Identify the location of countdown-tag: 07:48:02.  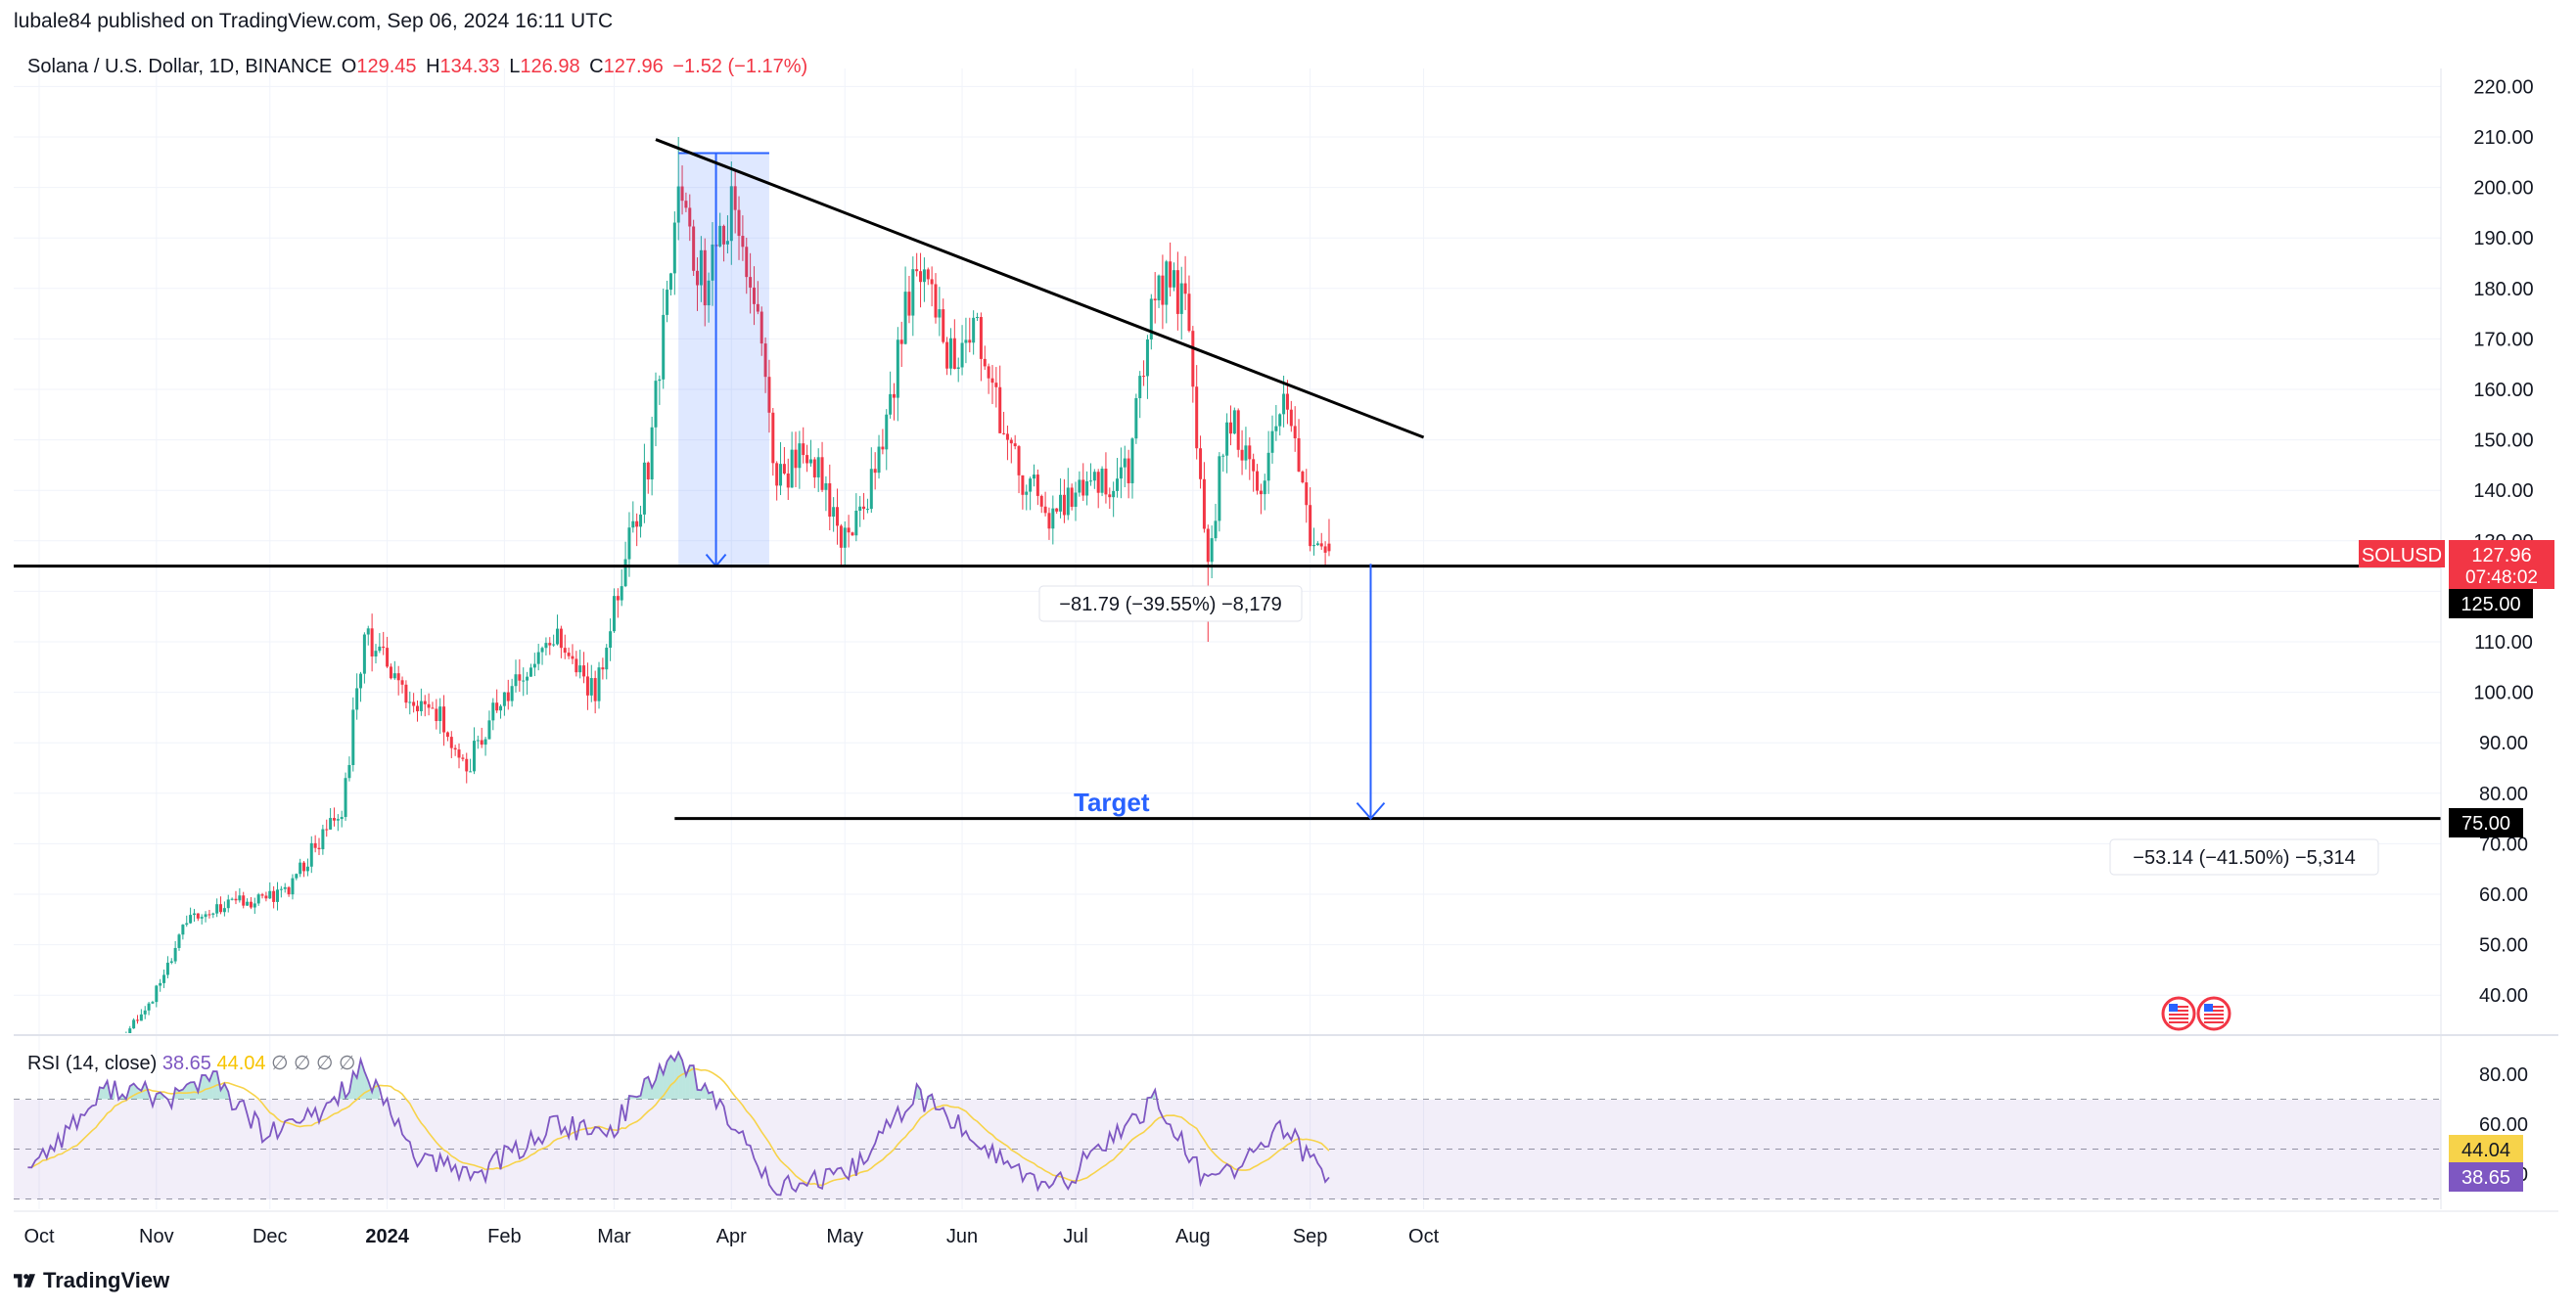
(2501, 577).